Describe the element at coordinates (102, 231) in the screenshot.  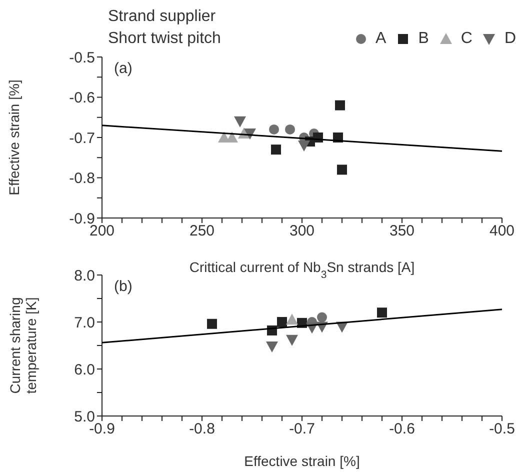
I see `x-tick-label: 200` at that location.